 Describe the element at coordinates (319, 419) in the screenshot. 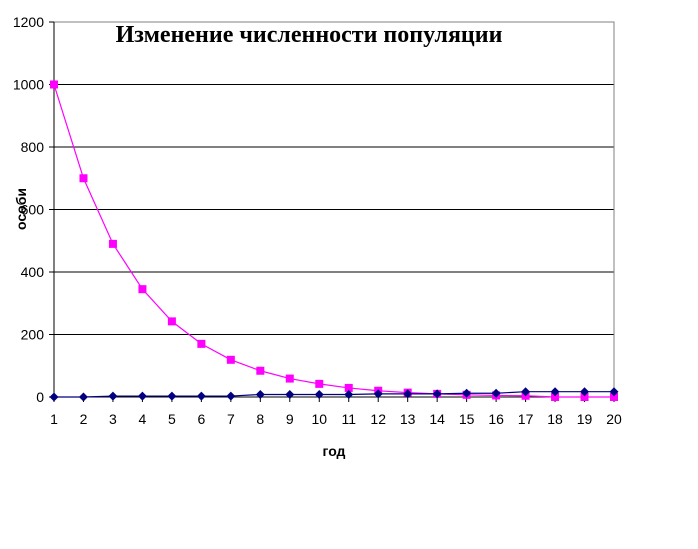

I see `x-tick-label: 10` at that location.